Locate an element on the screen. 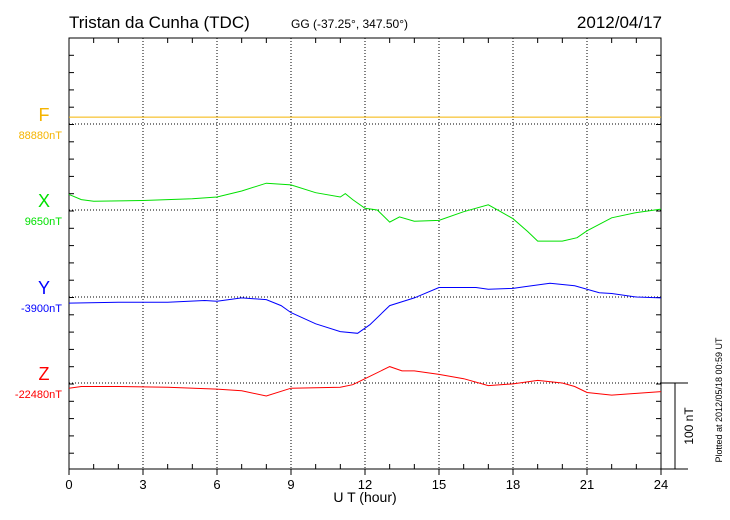 The height and width of the screenshot is (520, 730). x-tick-label: 12 is located at coordinates (365, 484).